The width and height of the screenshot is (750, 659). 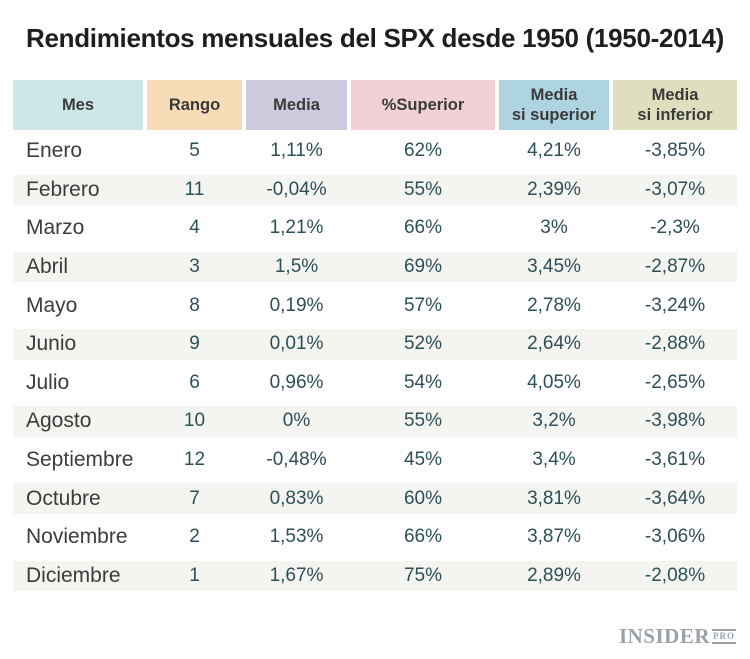 I want to click on cell-mes: Abril, so click(x=47, y=267).